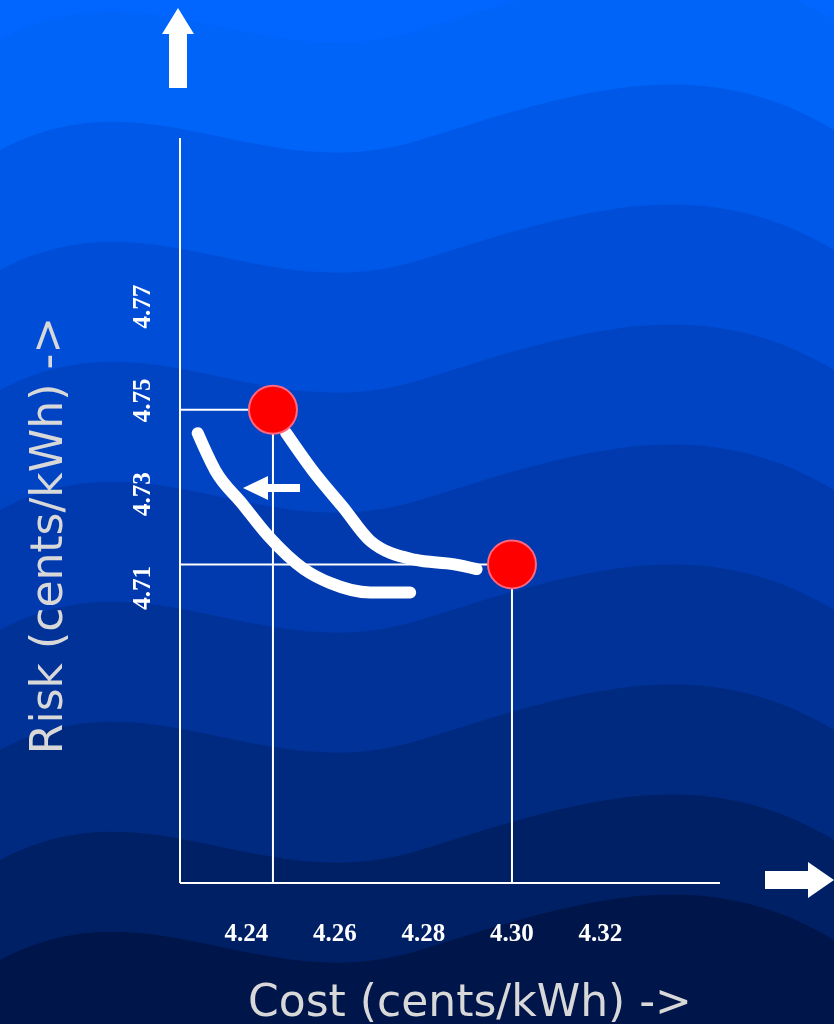 This screenshot has width=834, height=1024. What do you see at coordinates (141, 306) in the screenshot?
I see `y-tick-label: 4.77` at bounding box center [141, 306].